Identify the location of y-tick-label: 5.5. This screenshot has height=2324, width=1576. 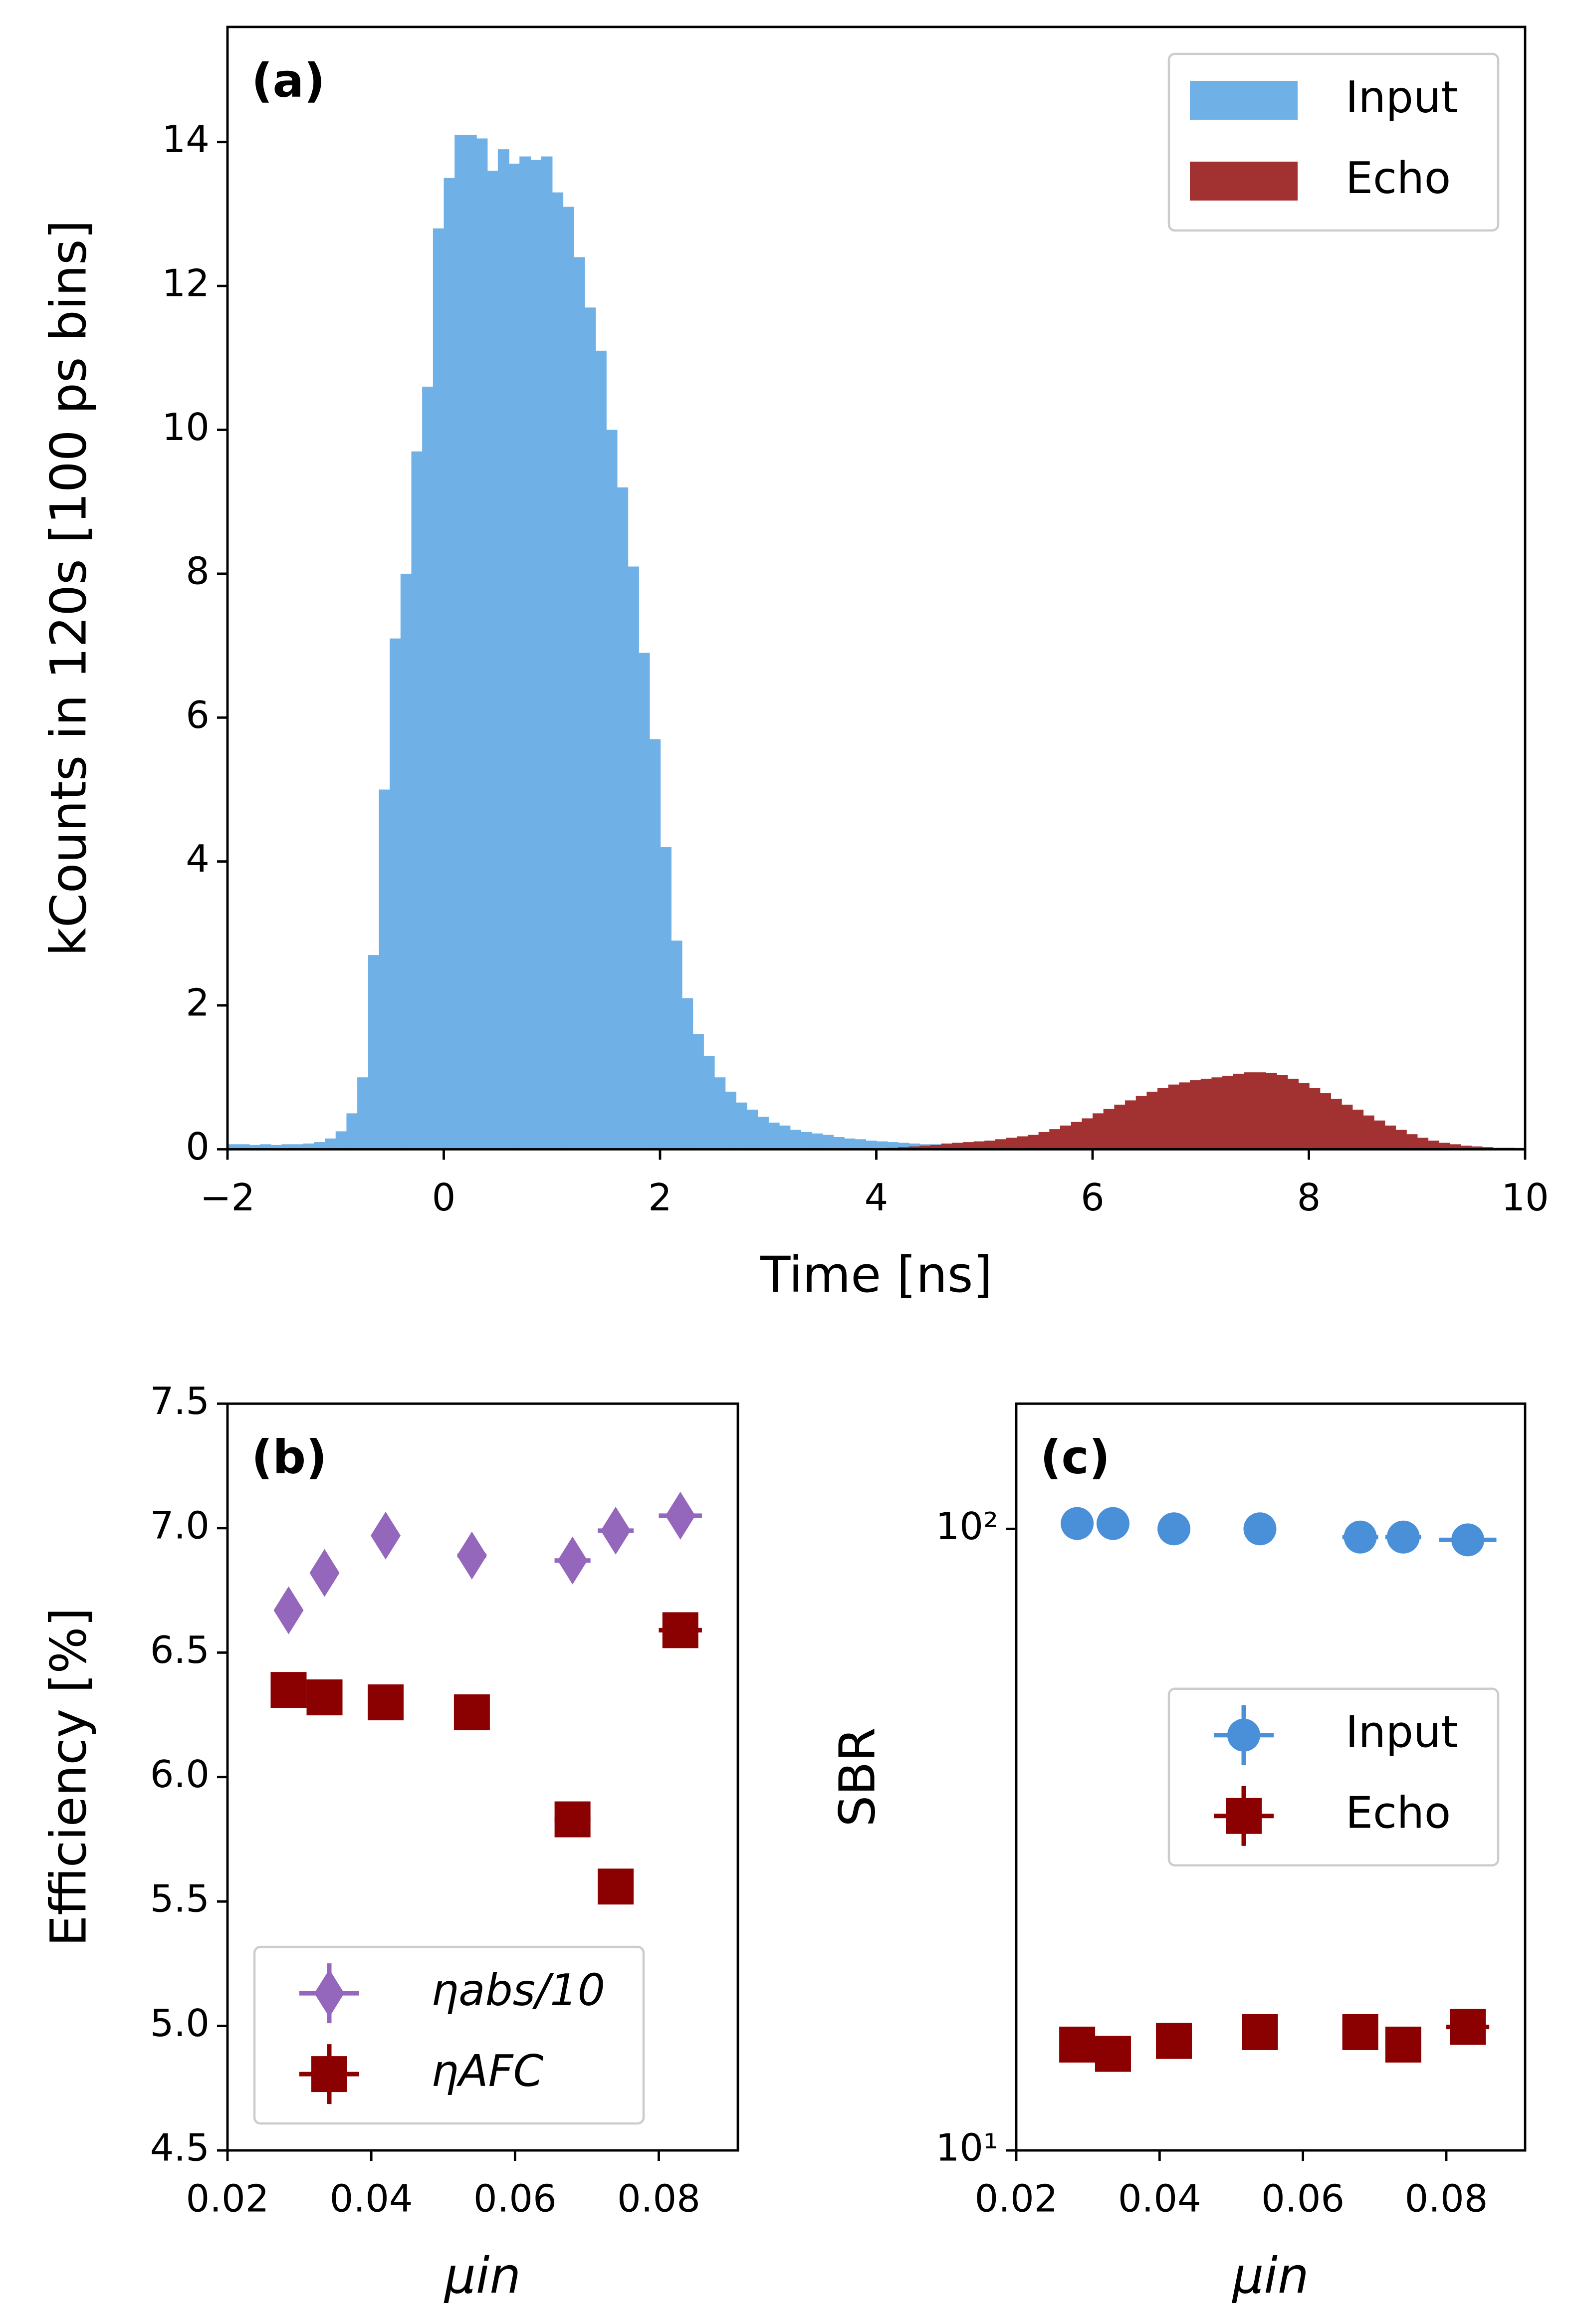
(180, 1899).